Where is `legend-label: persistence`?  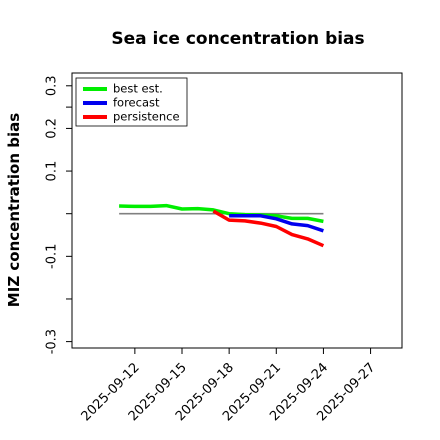
legend-label: persistence is located at coordinates (146, 117).